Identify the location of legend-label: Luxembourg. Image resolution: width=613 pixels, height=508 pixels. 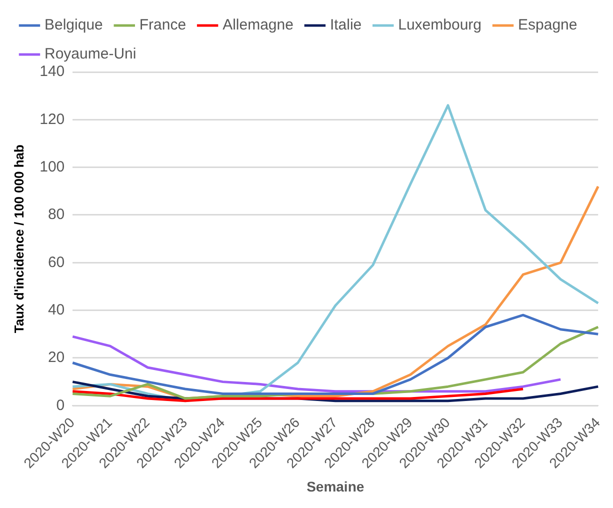
(440, 25).